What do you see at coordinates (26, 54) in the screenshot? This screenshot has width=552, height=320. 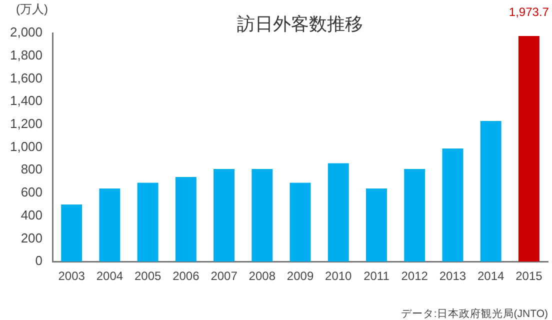 I see `y-tick-label: 1,800` at bounding box center [26, 54].